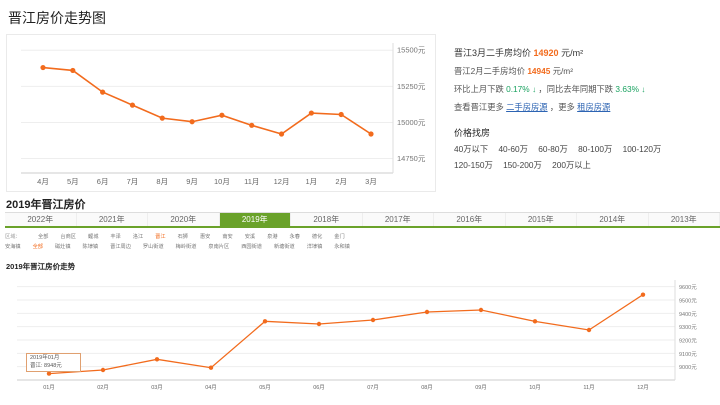 Image resolution: width=720 pixels, height=405 pixels. I want to click on y-tick-label: 14750元, so click(411, 158).